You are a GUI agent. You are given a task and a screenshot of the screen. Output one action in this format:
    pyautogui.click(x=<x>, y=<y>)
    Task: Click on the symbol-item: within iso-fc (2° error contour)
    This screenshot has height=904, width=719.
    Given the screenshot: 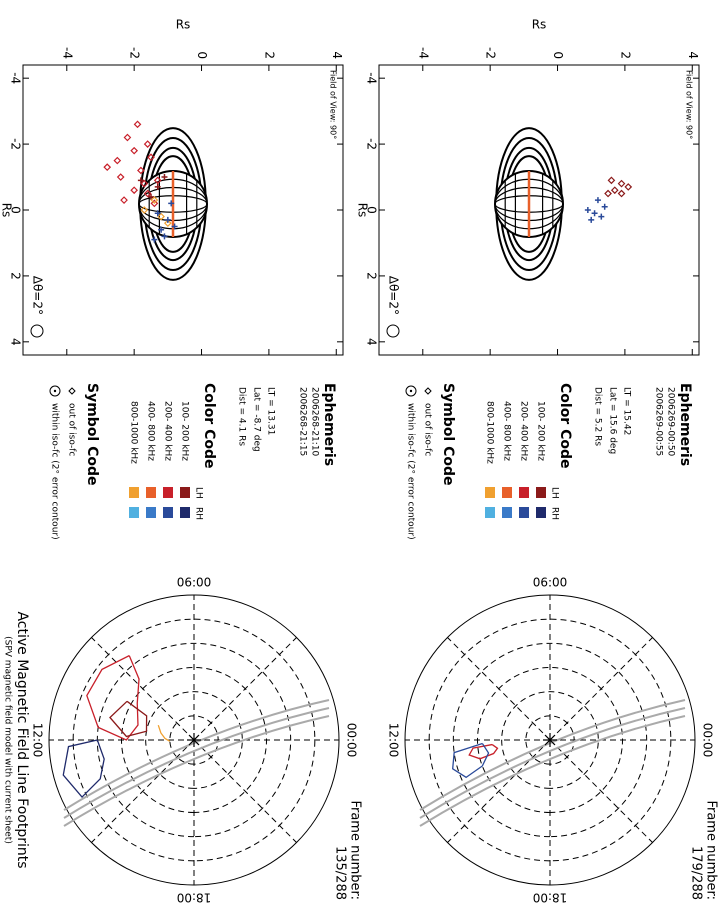 What is the action you would take?
    pyautogui.click(x=411, y=471)
    